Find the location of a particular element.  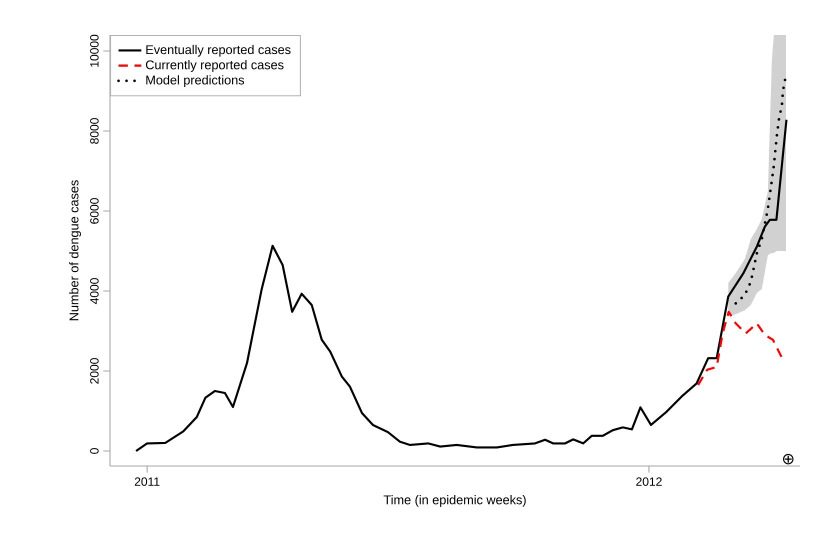

y-tick-label: 10000 is located at coordinates (94, 50).